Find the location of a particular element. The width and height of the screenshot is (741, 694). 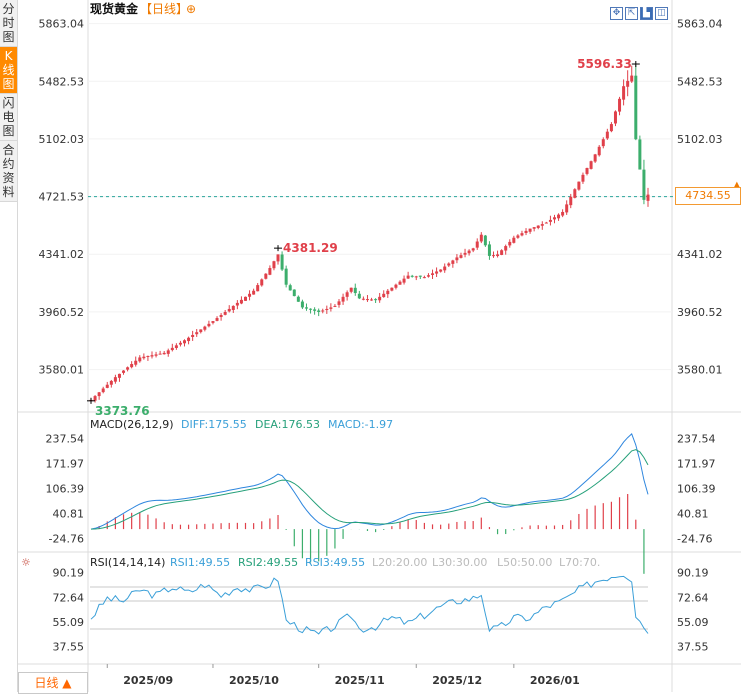

rsi-title: RSI(14,14,14) is located at coordinates (127, 562).